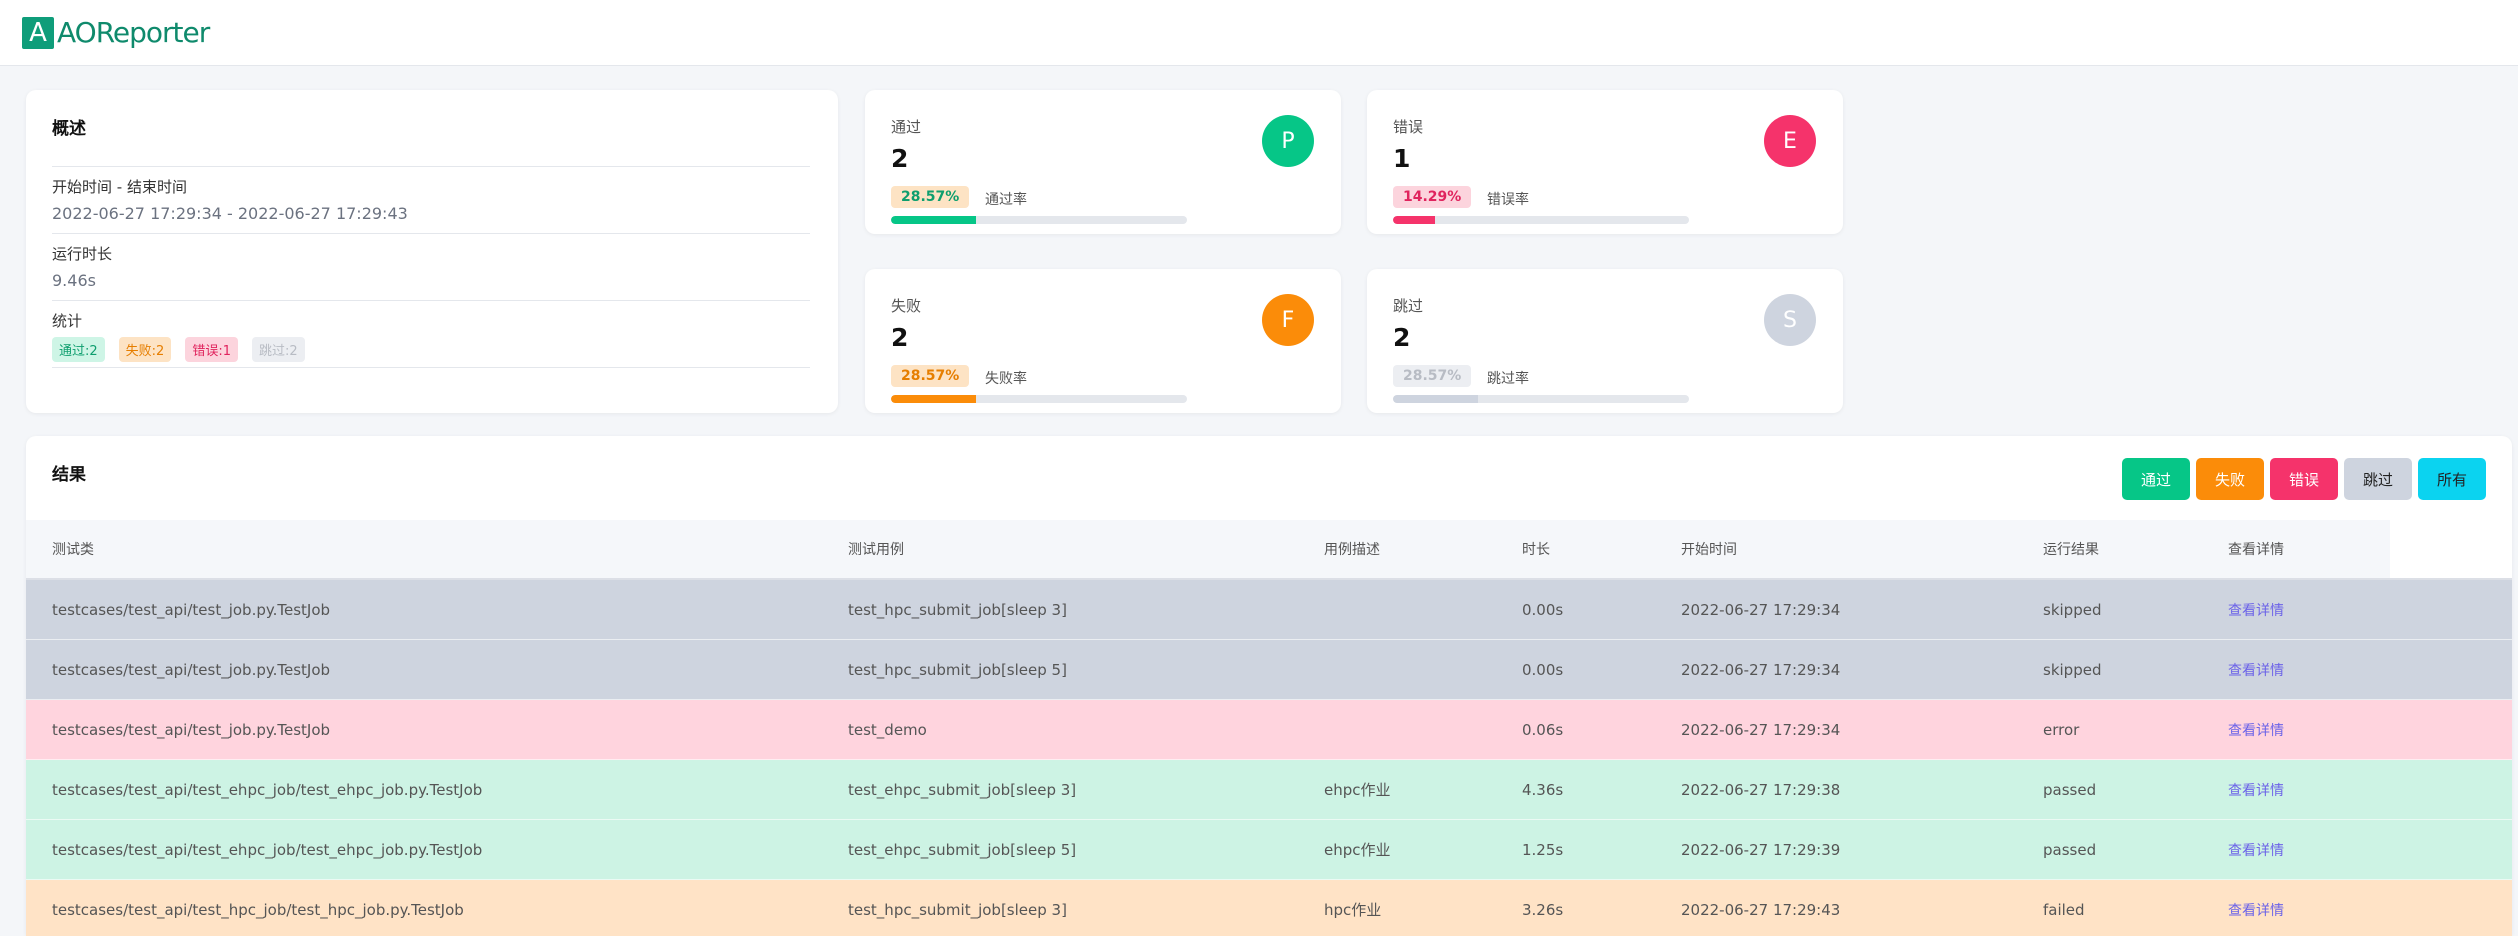 This screenshot has width=2518, height=936. What do you see at coordinates (1435, 399) in the screenshot?
I see `skipped-progress-fill` at bounding box center [1435, 399].